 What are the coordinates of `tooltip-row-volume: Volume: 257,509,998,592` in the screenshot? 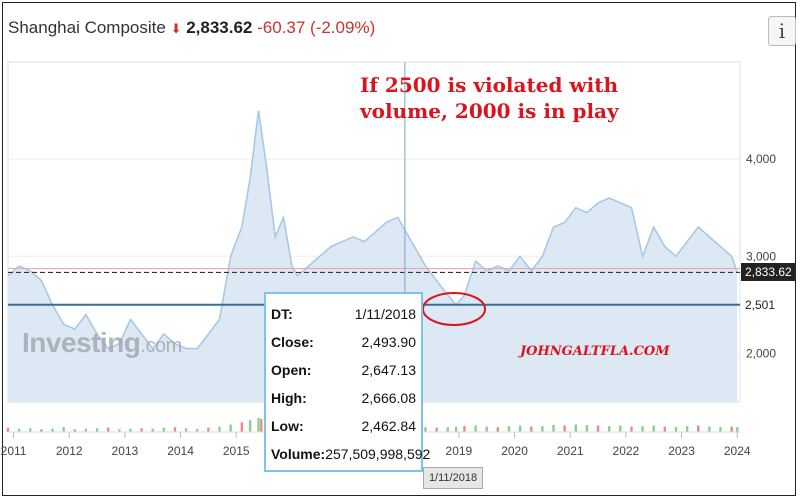 It's located at (351, 454).